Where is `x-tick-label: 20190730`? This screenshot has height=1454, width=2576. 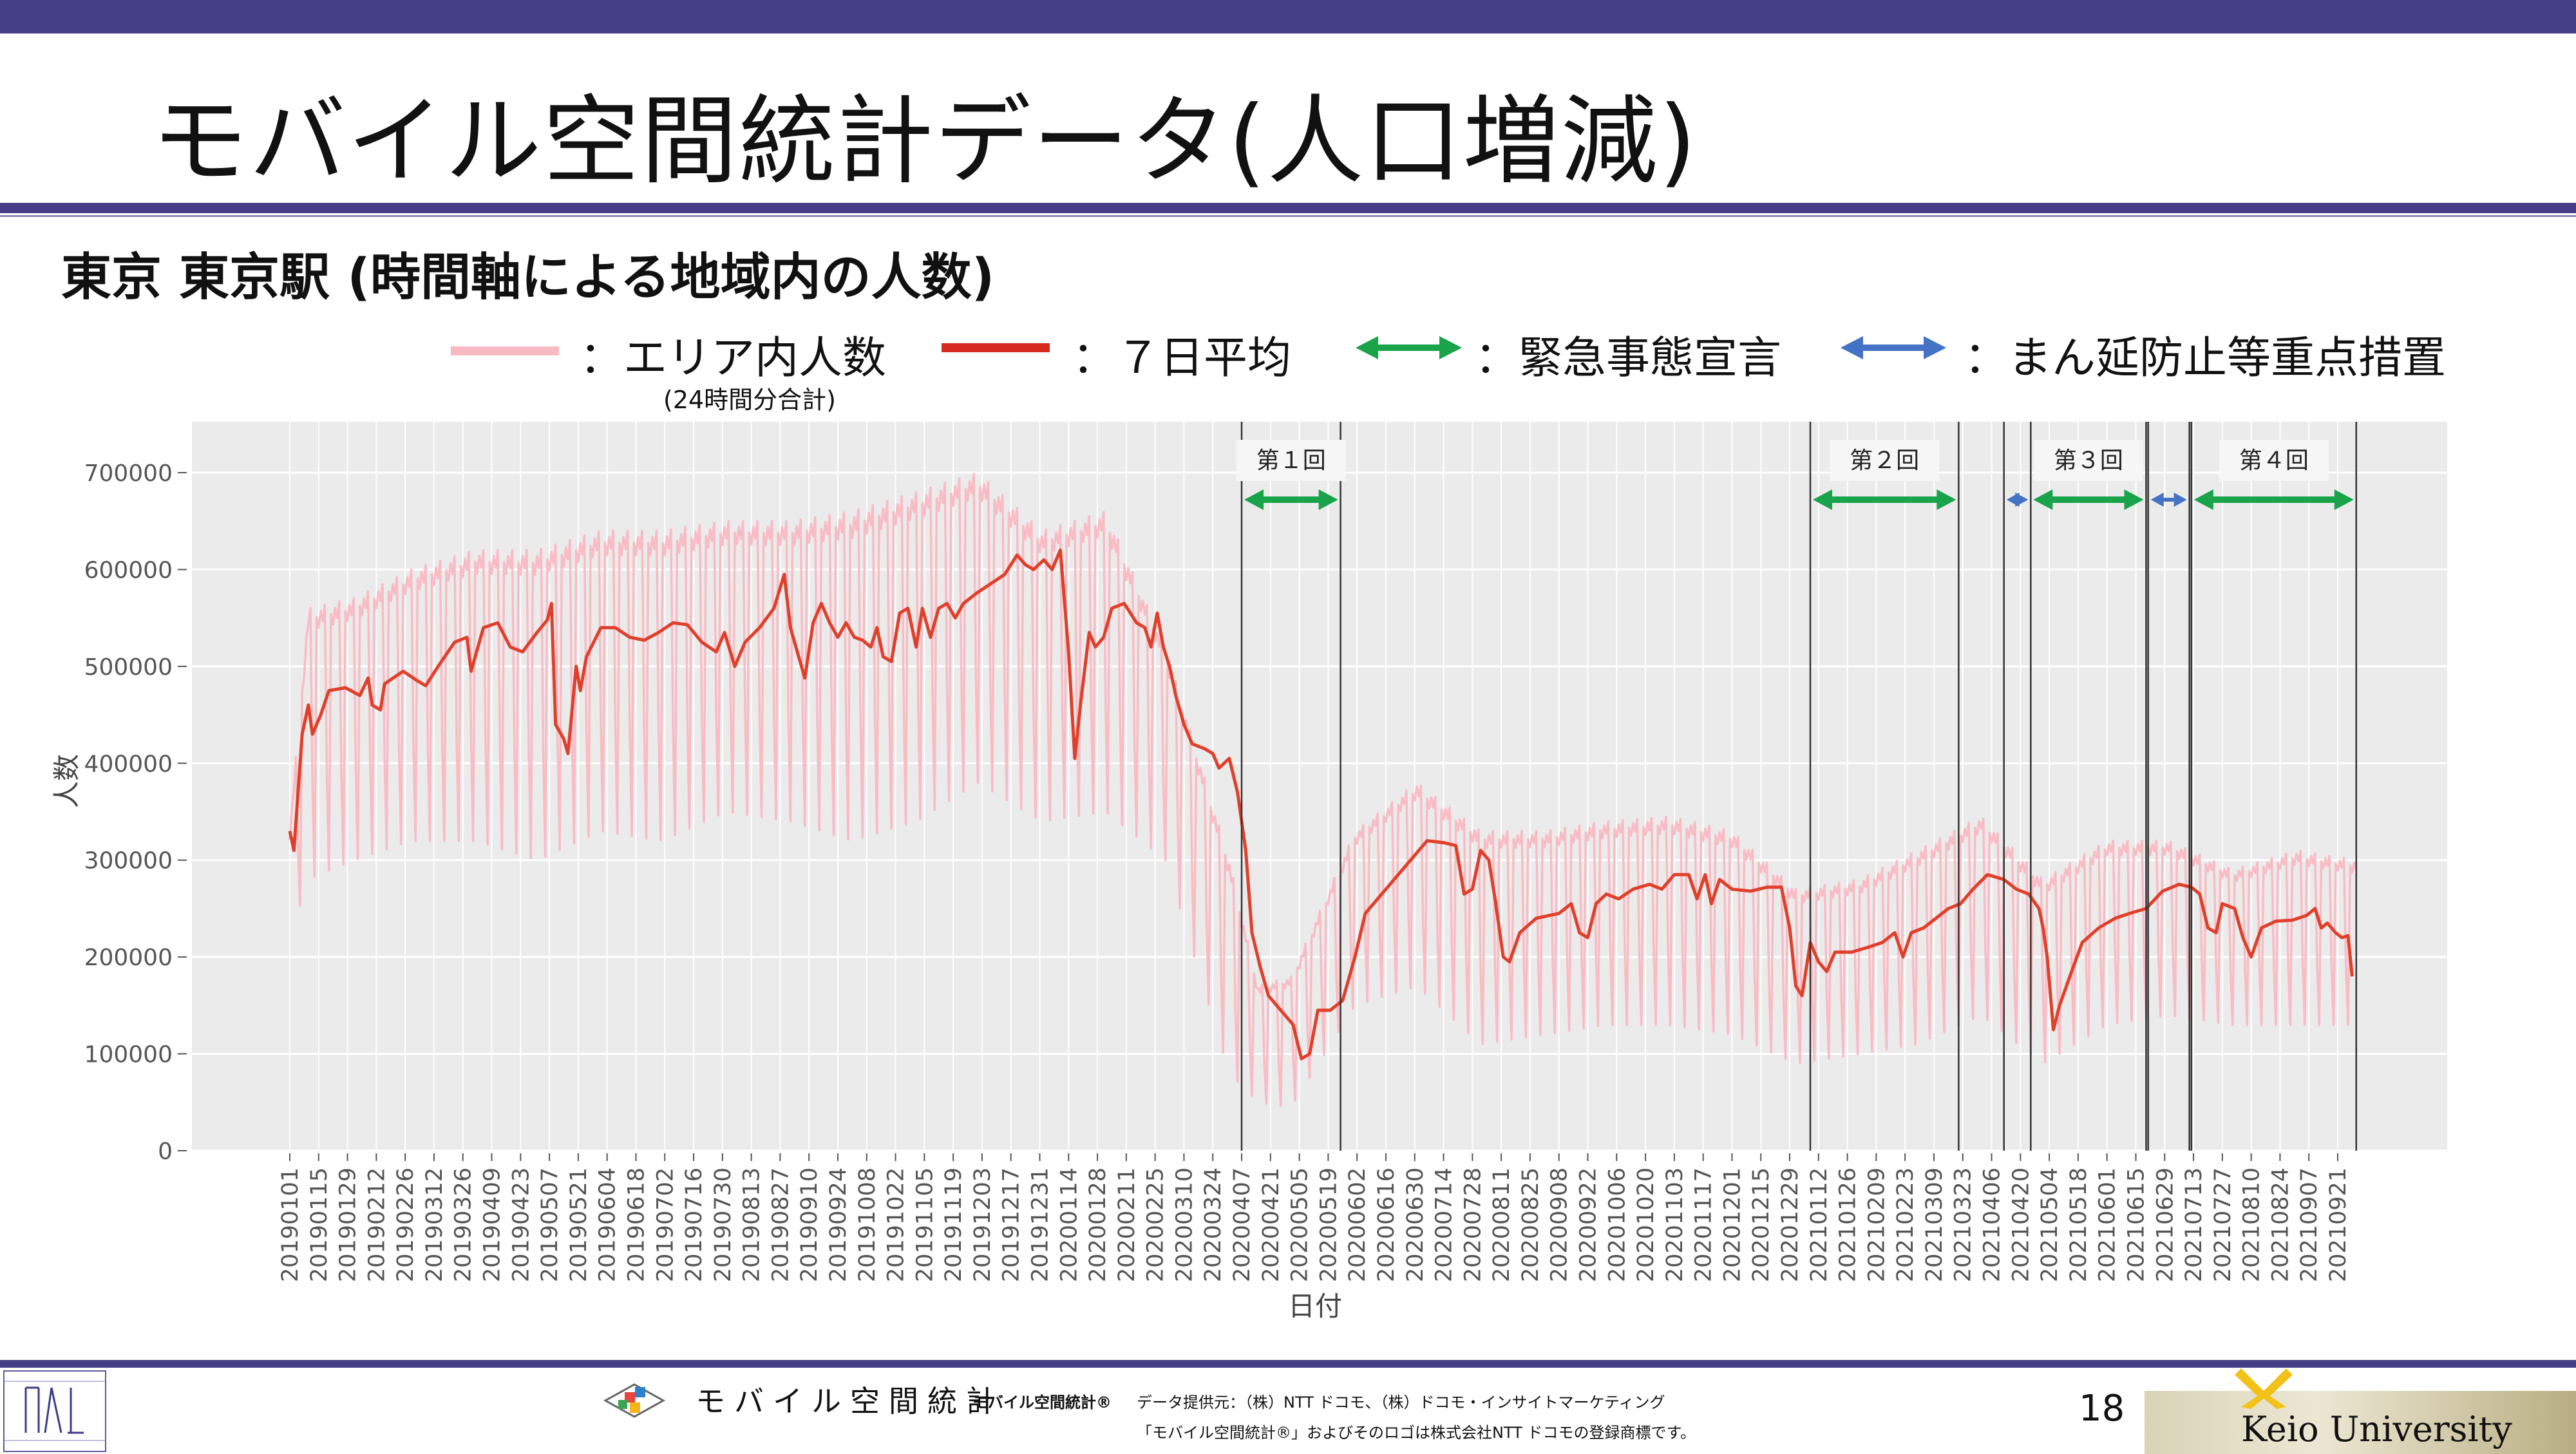
x-tick-label: 20190730 is located at coordinates (723, 1224).